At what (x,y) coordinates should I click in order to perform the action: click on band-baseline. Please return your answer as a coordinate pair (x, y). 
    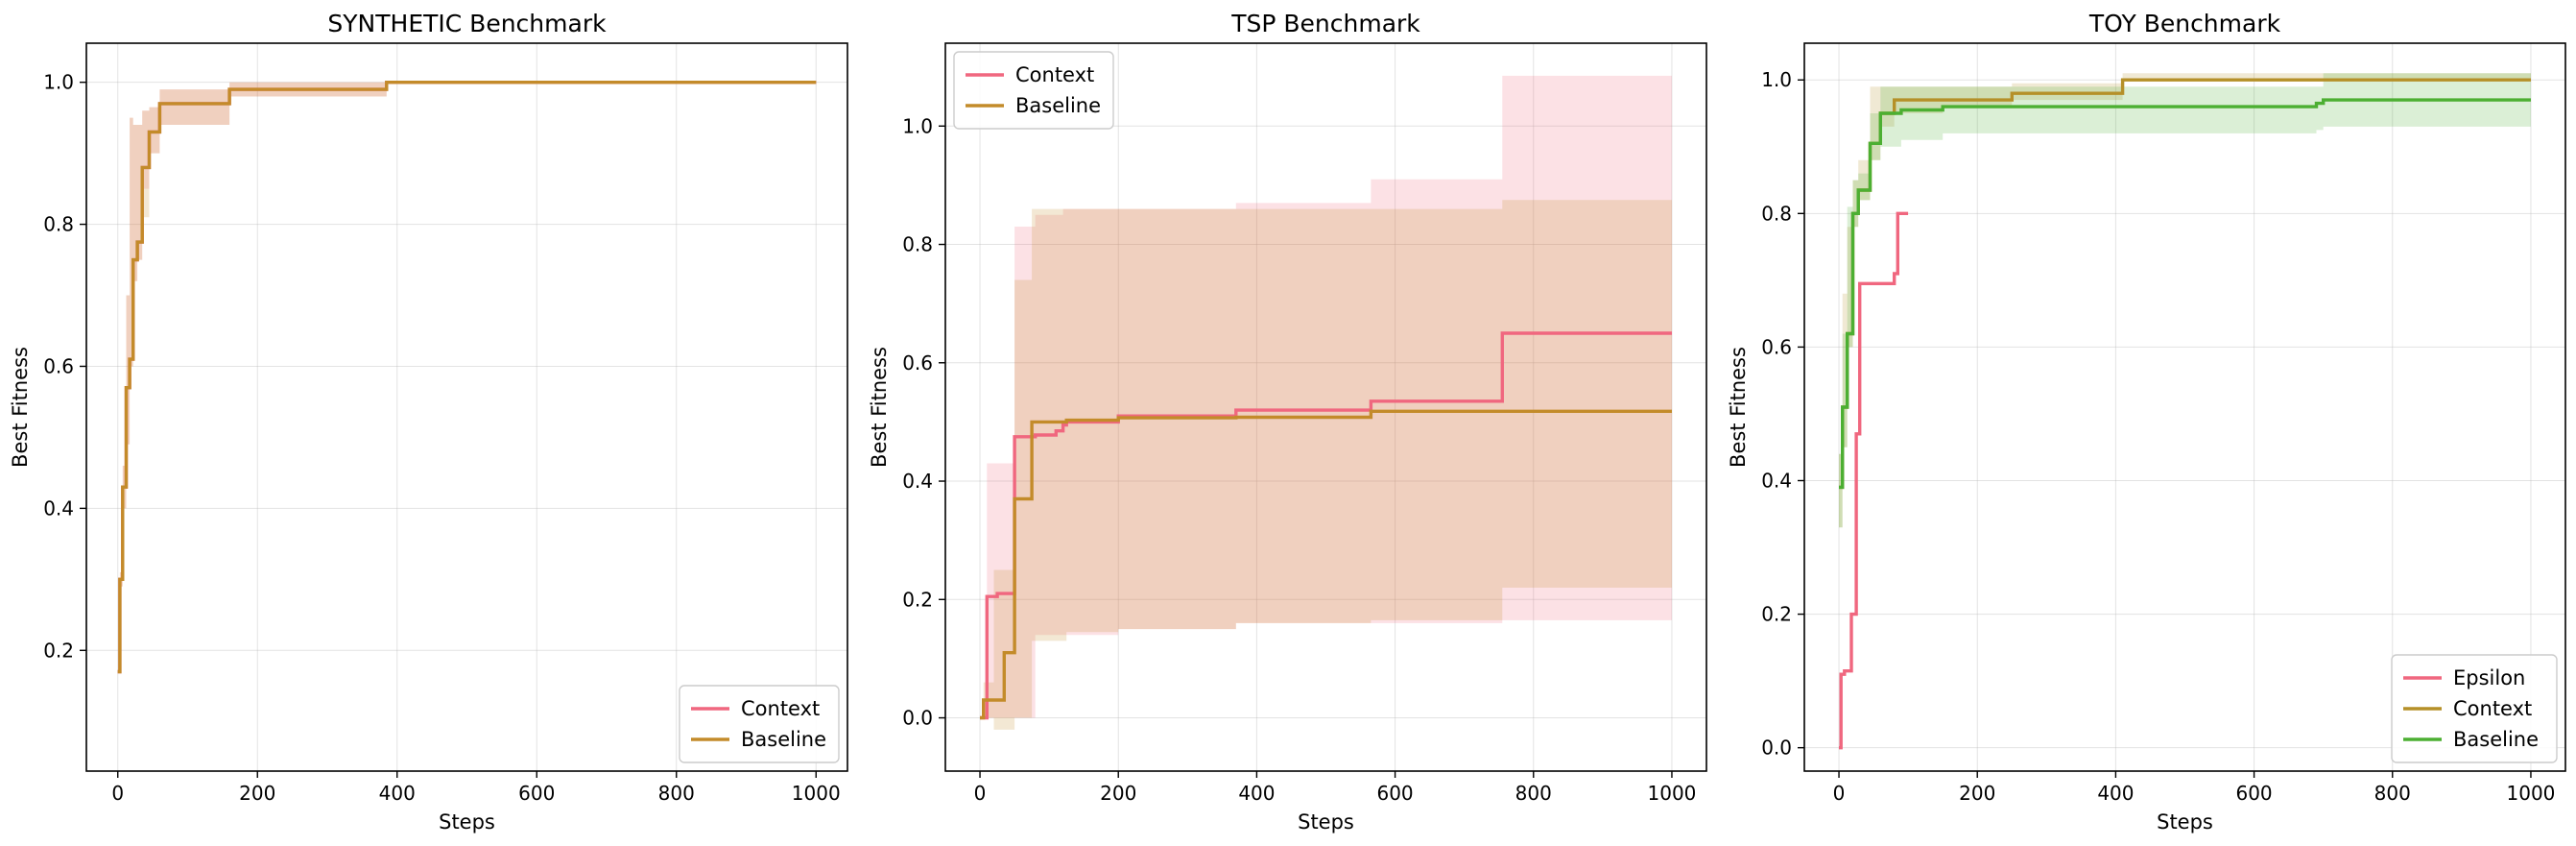
    Looking at the image, I should click on (2185, 300).